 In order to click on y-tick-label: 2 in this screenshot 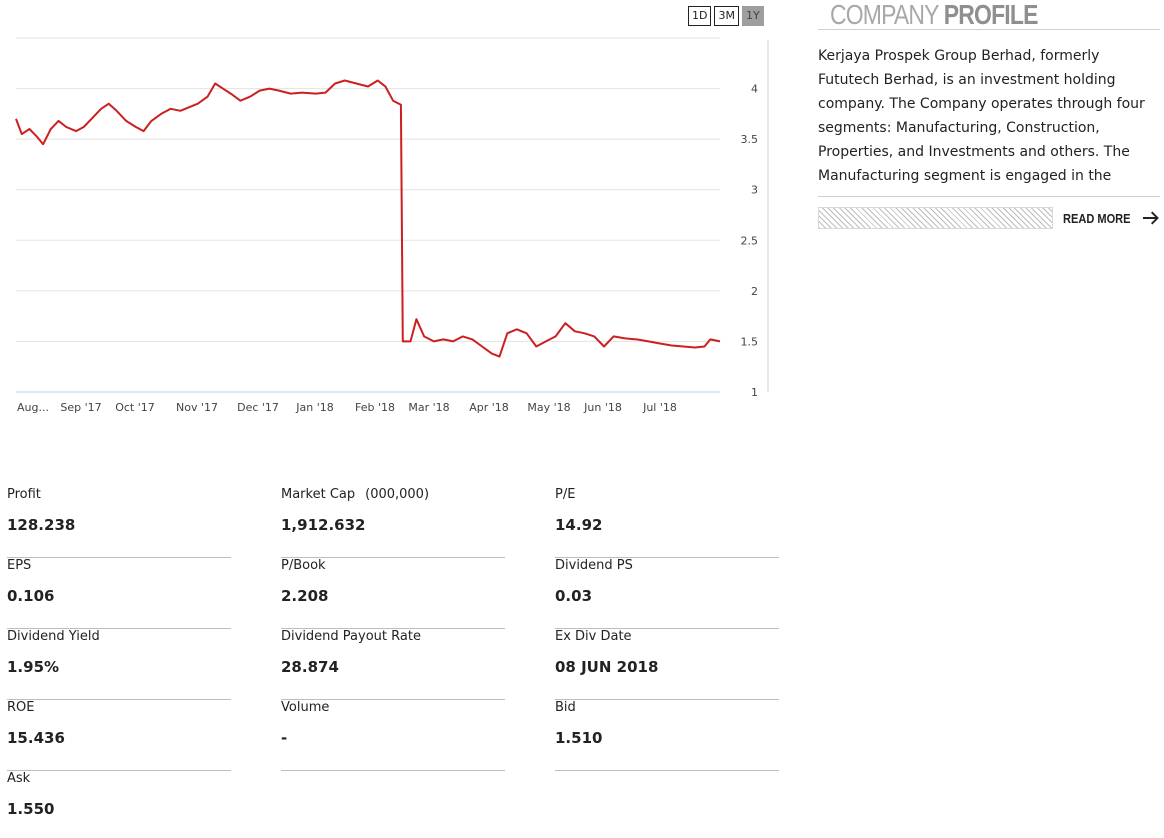, I will do `click(754, 291)`.